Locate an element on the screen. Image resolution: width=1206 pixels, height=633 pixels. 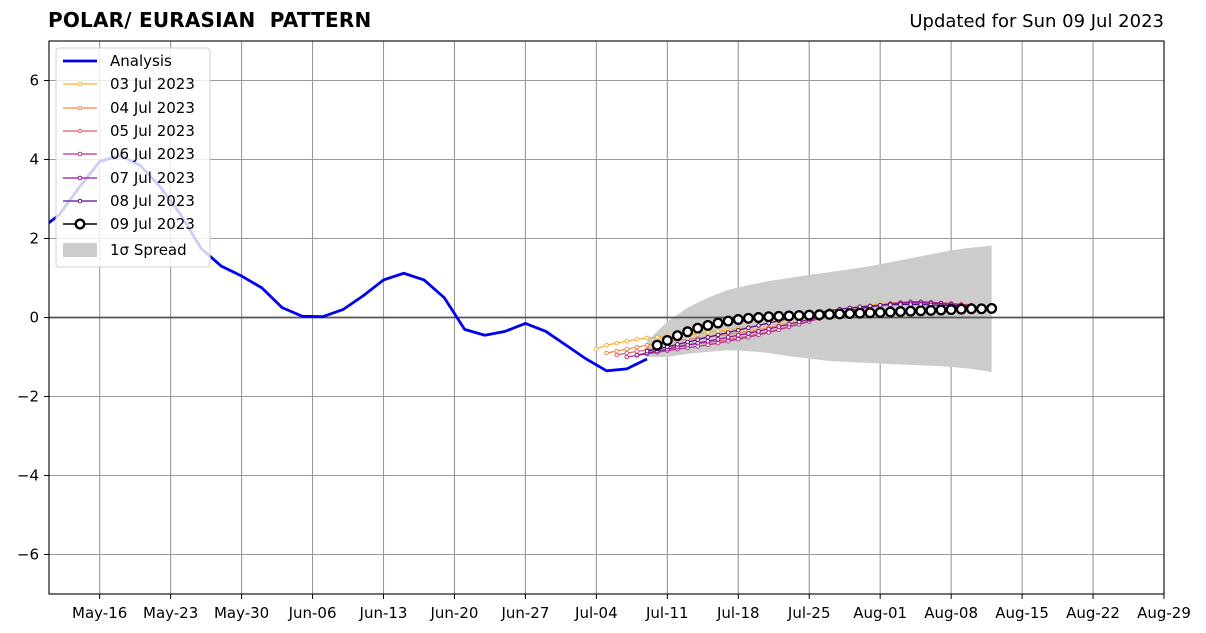
x-tick-label: Jul-18 is located at coordinates (738, 613).